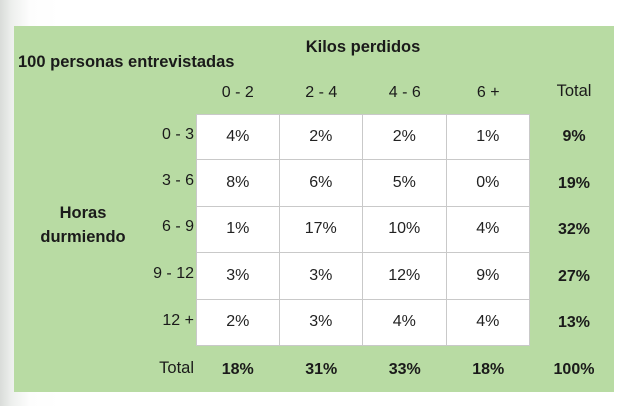  What do you see at coordinates (321, 230) in the screenshot?
I see `table-cell: 17%` at bounding box center [321, 230].